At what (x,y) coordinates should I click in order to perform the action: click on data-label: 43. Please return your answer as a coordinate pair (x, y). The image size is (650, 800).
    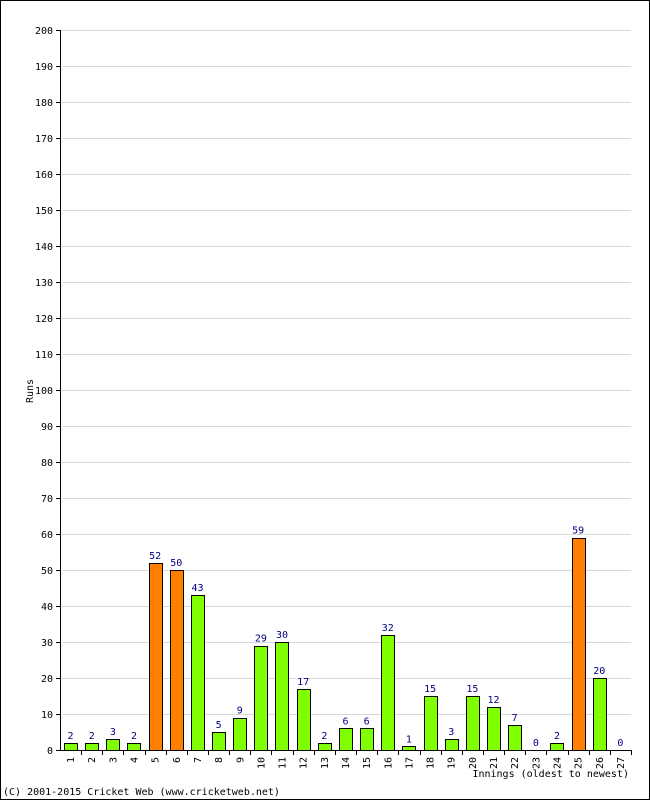
    Looking at the image, I should click on (197, 588).